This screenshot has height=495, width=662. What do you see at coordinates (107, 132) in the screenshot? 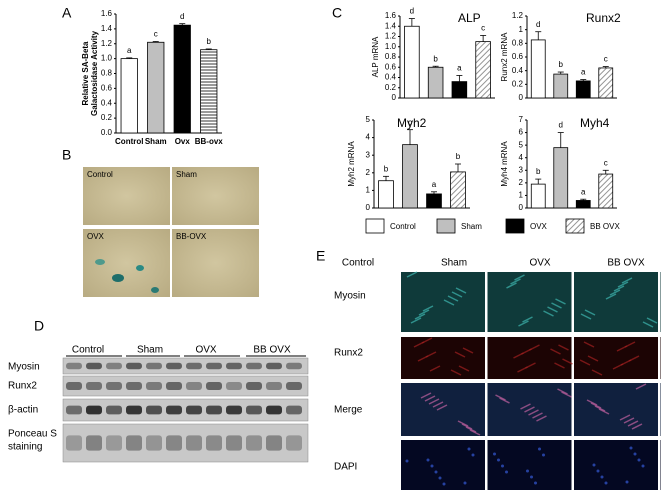
I see `y-tick-label: 0.0` at bounding box center [107, 132].